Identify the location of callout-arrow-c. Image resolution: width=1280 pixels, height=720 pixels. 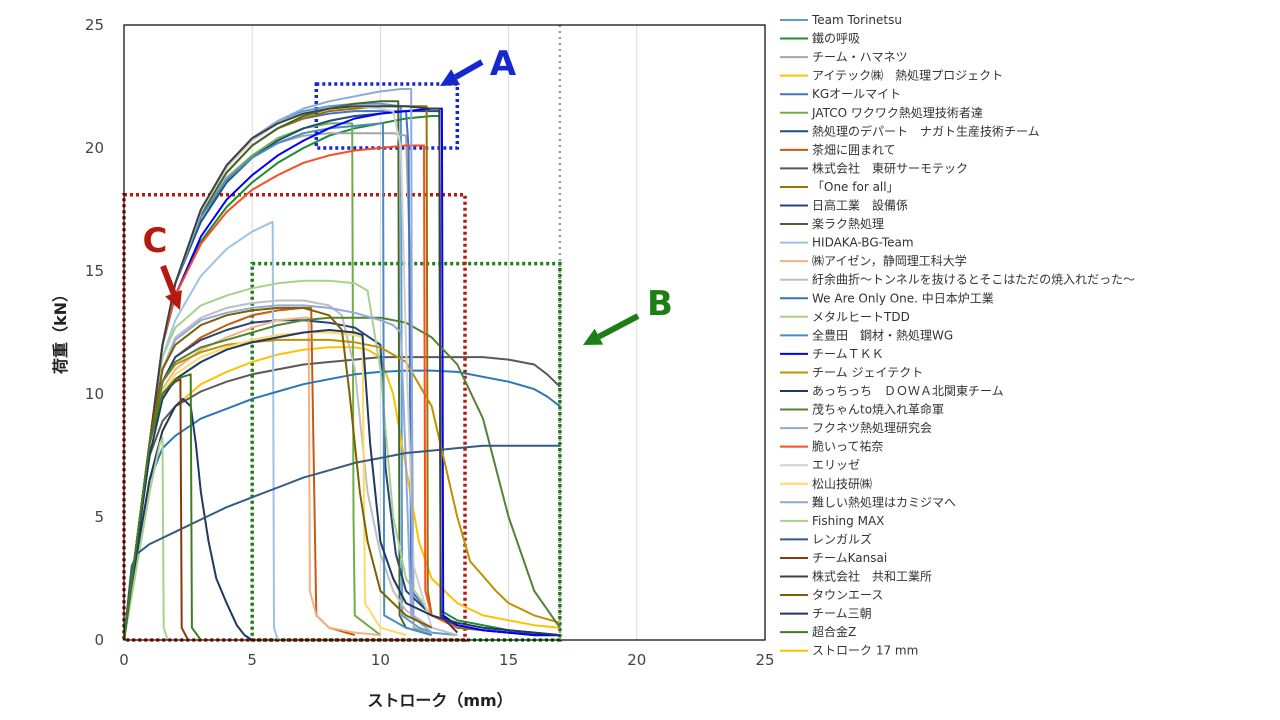
(168, 279).